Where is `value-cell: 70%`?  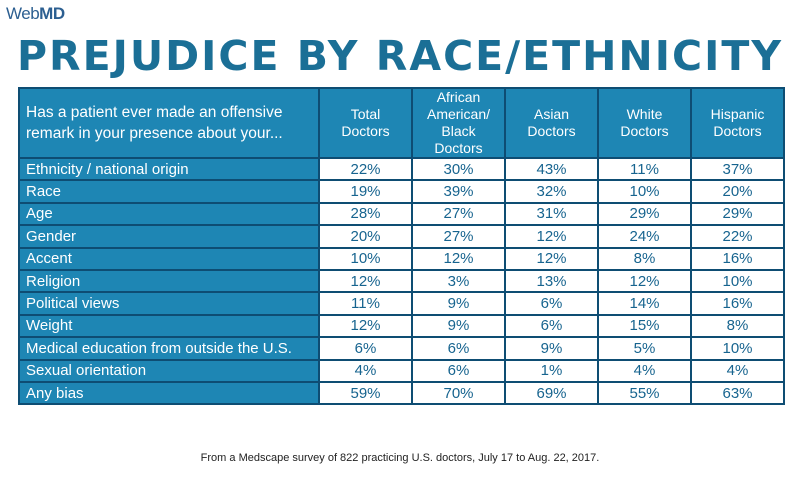 value-cell: 70% is located at coordinates (458, 393).